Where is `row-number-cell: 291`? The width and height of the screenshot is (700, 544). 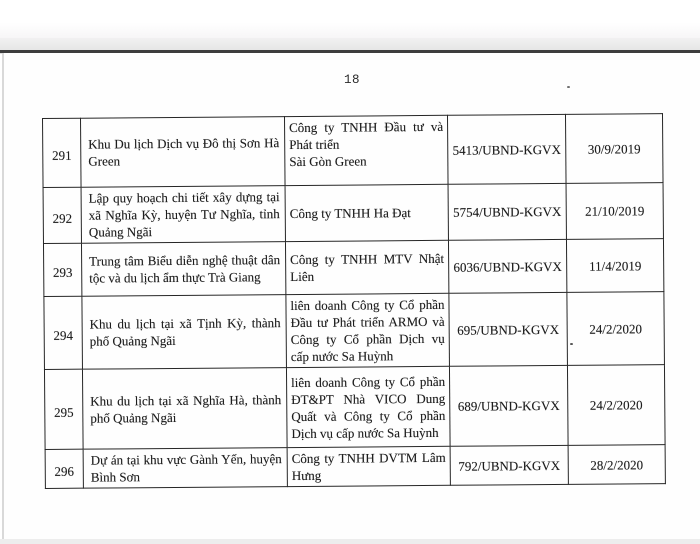 row-number-cell: 291 is located at coordinates (62, 153).